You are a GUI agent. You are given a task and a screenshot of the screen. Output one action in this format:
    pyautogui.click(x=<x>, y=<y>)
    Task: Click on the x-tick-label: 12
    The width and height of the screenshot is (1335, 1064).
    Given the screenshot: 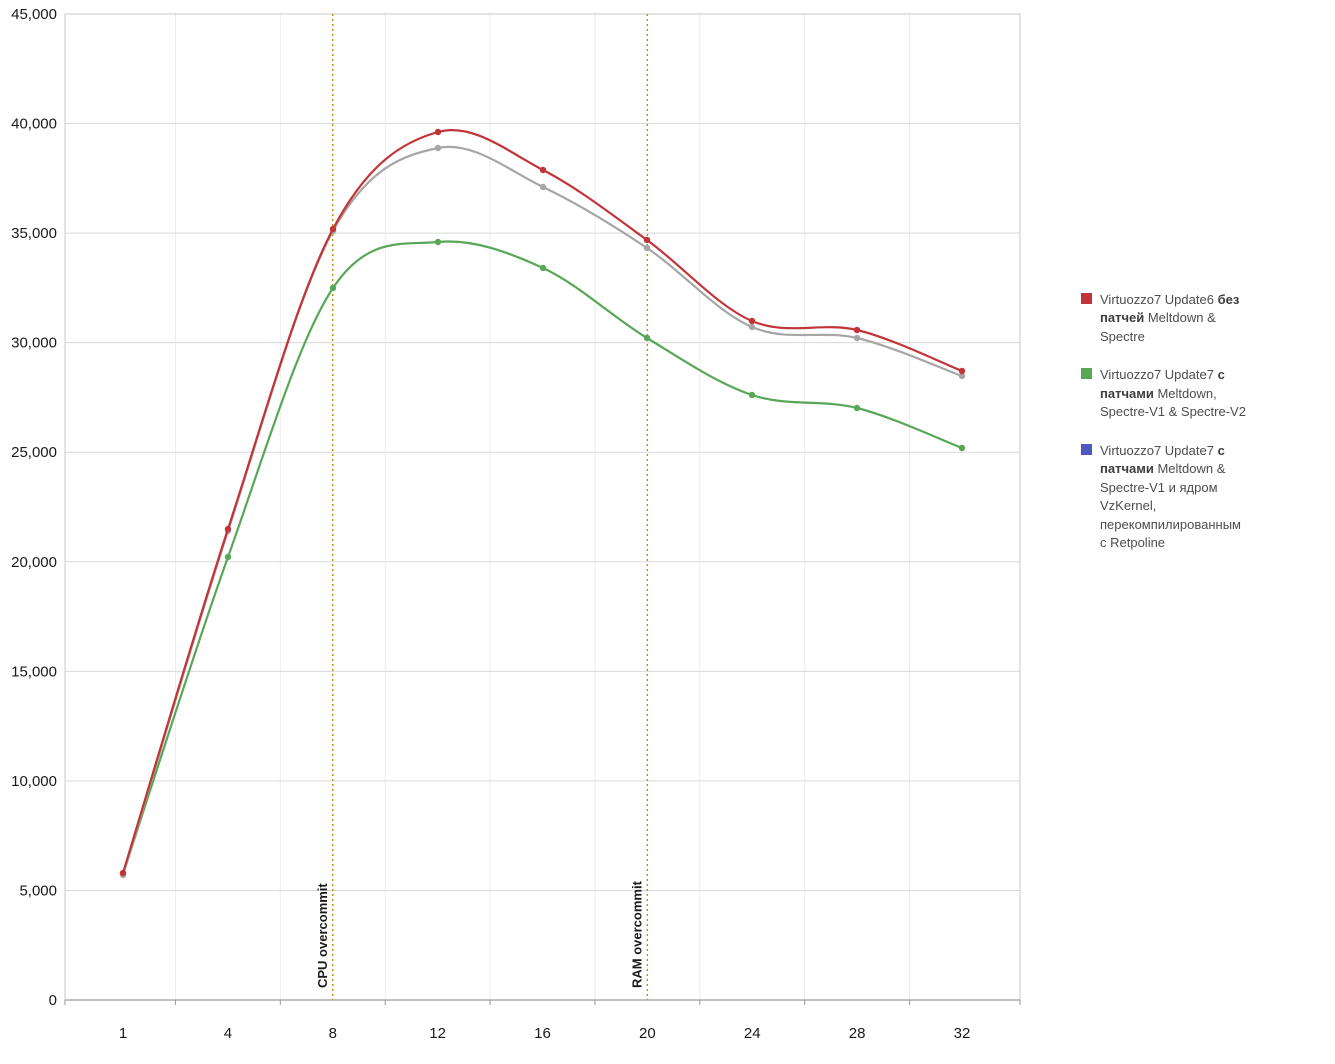 What is the action you would take?
    pyautogui.click(x=437, y=1033)
    